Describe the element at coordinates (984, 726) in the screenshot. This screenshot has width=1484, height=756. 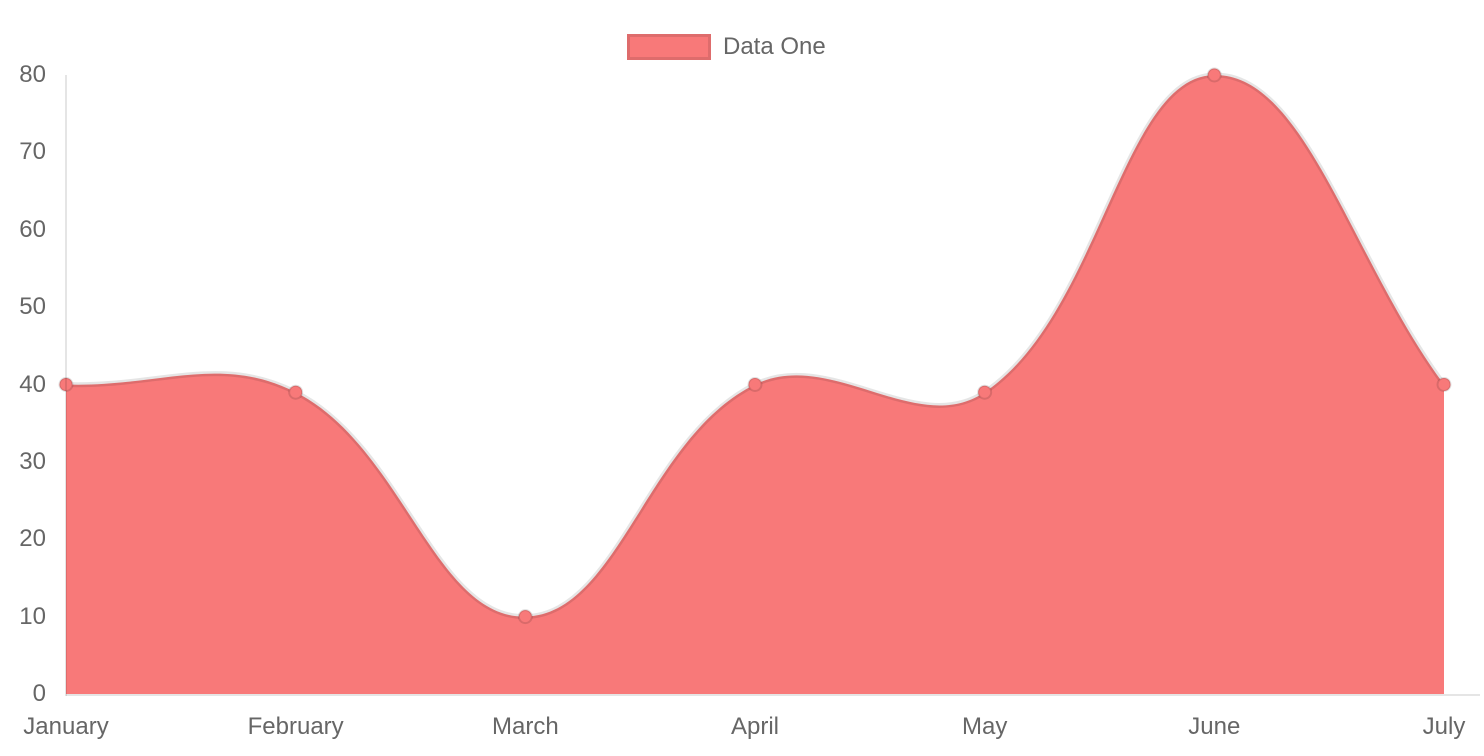
I see `x-tick-label: May` at that location.